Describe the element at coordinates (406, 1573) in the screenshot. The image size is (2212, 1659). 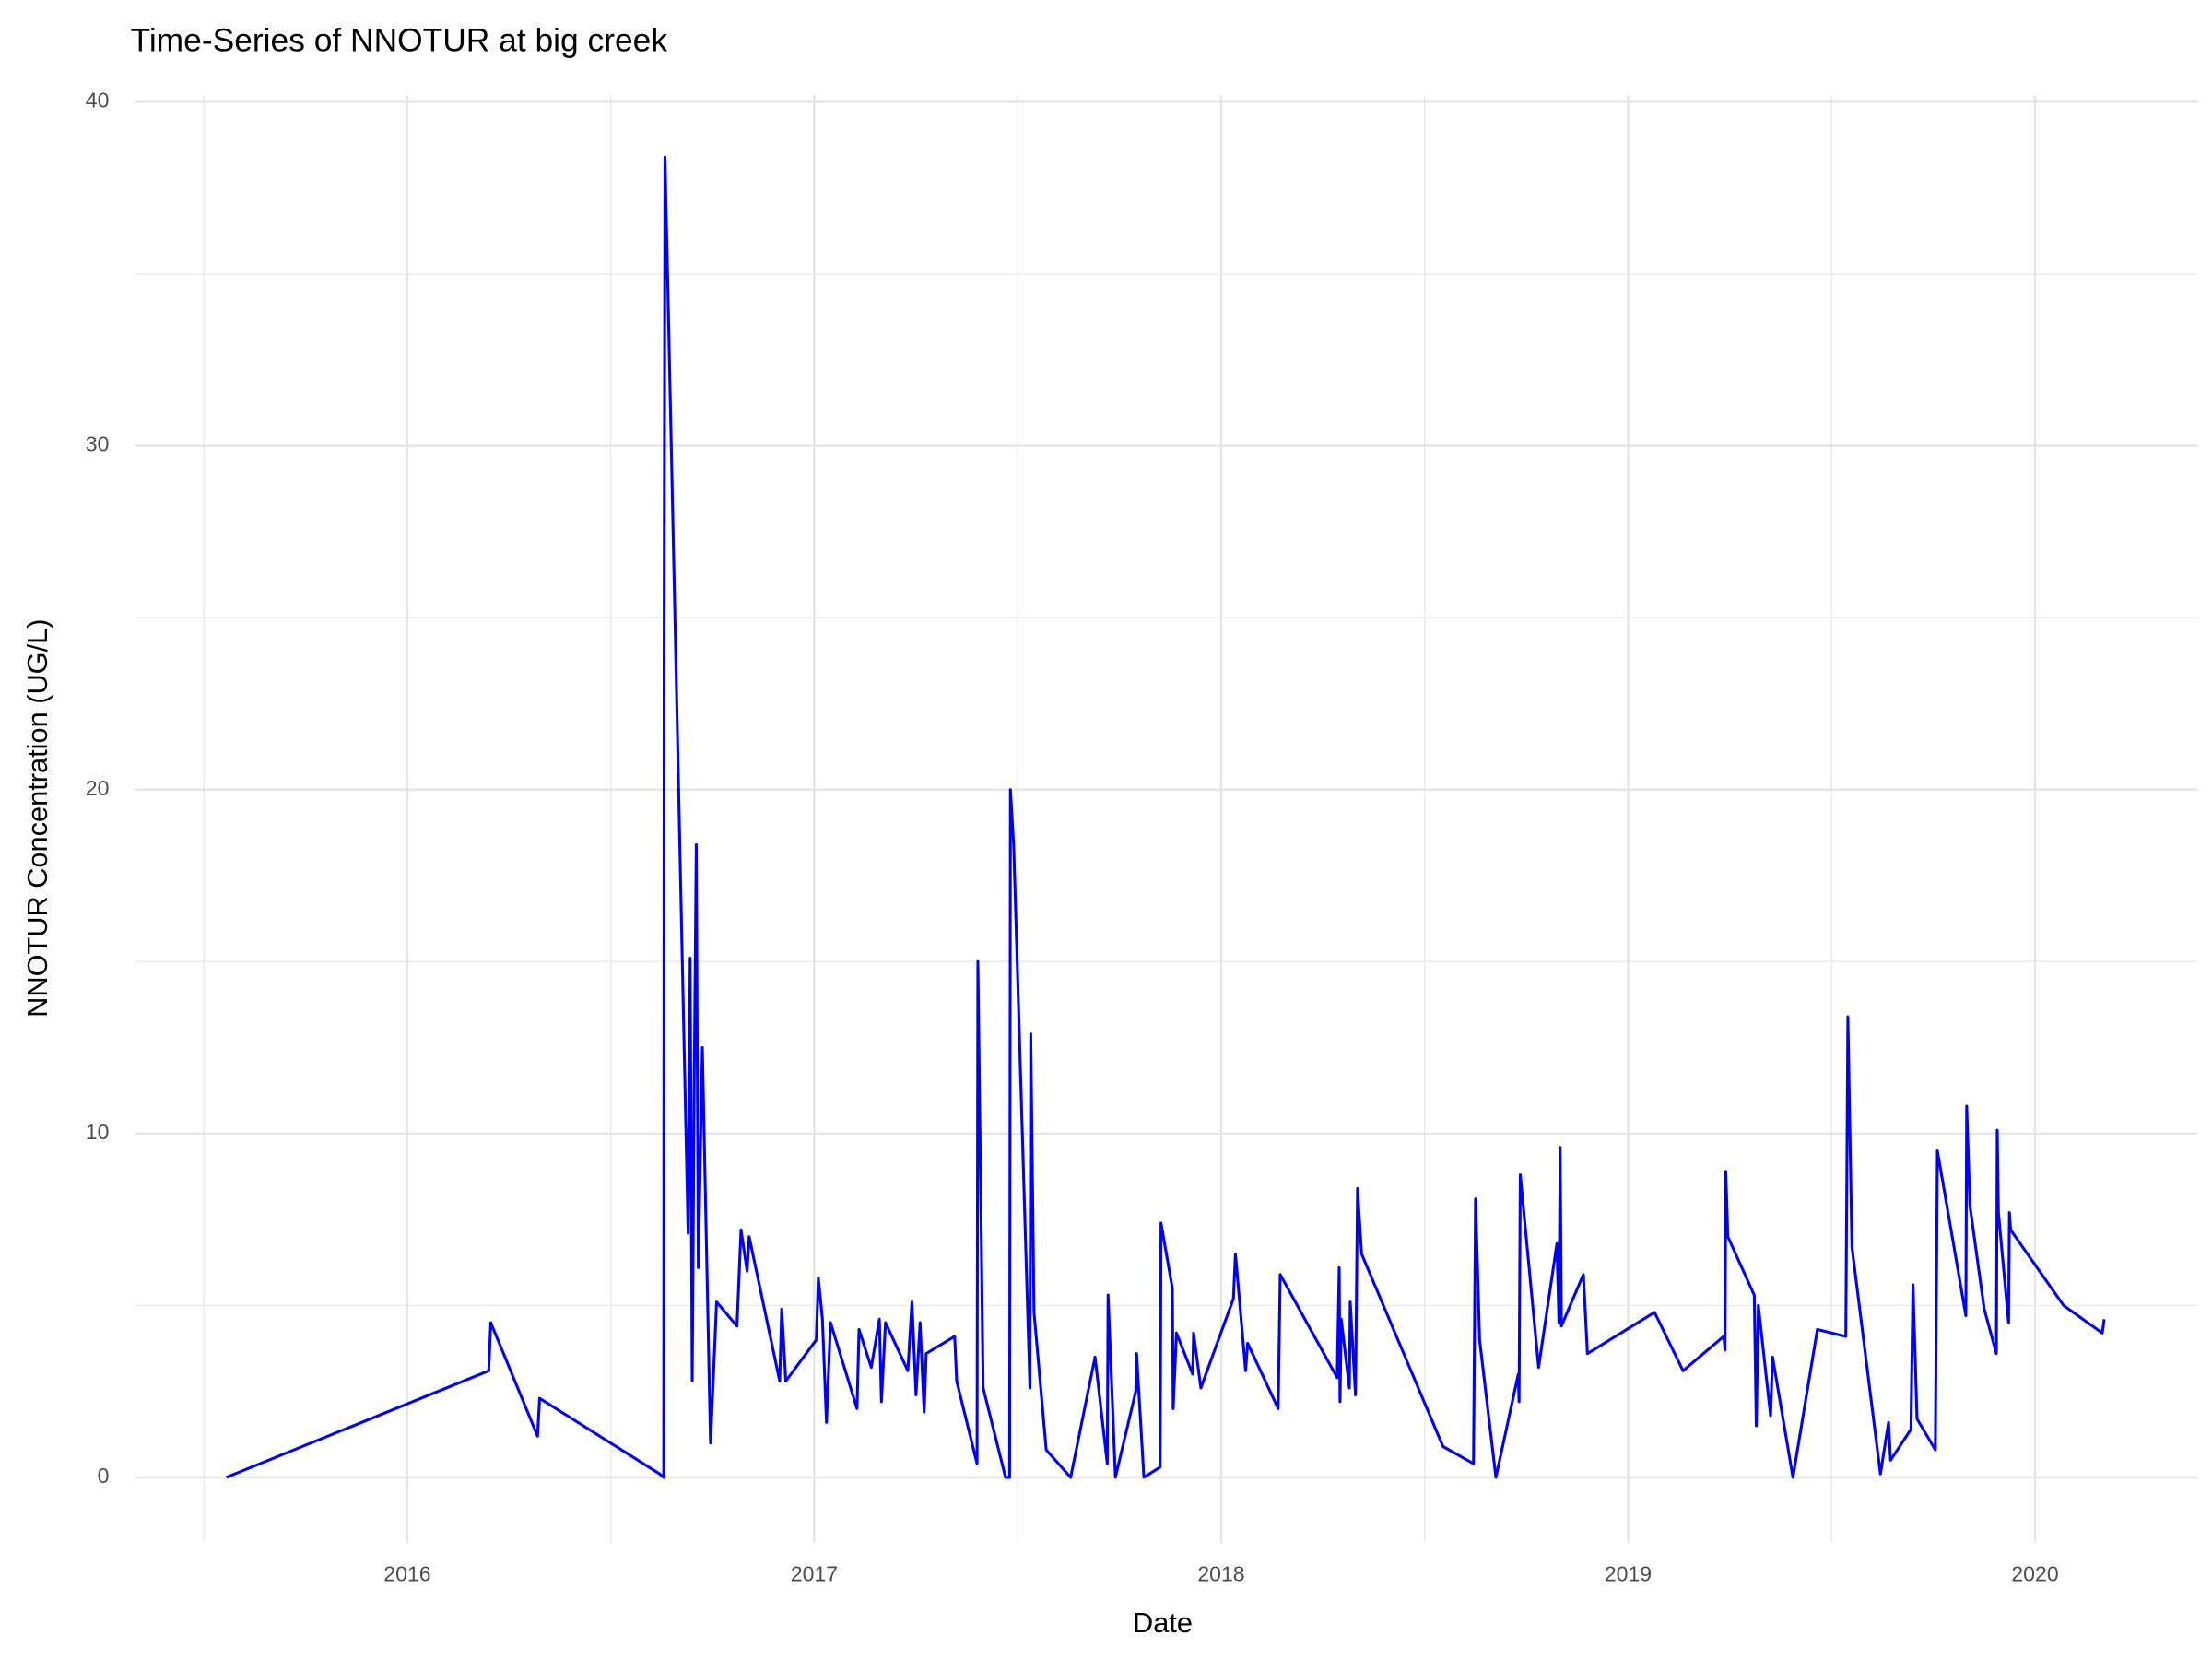
I see `x-tick-label: 2016` at that location.